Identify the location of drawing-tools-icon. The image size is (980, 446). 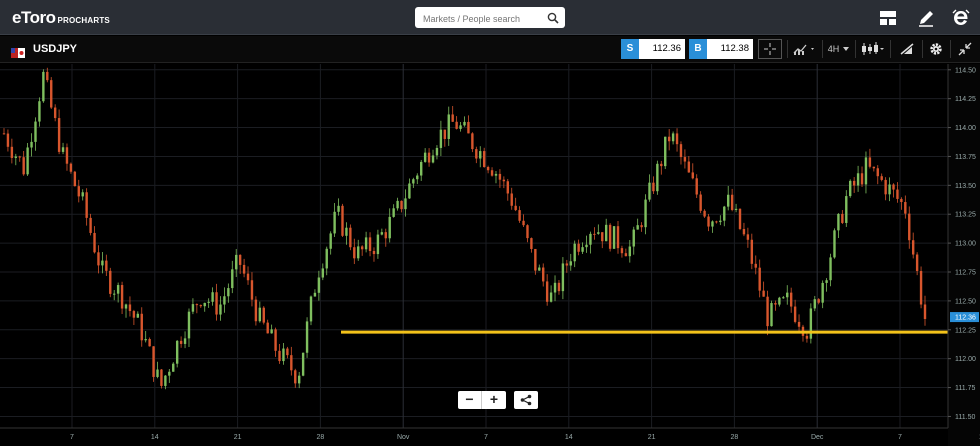
(907, 49).